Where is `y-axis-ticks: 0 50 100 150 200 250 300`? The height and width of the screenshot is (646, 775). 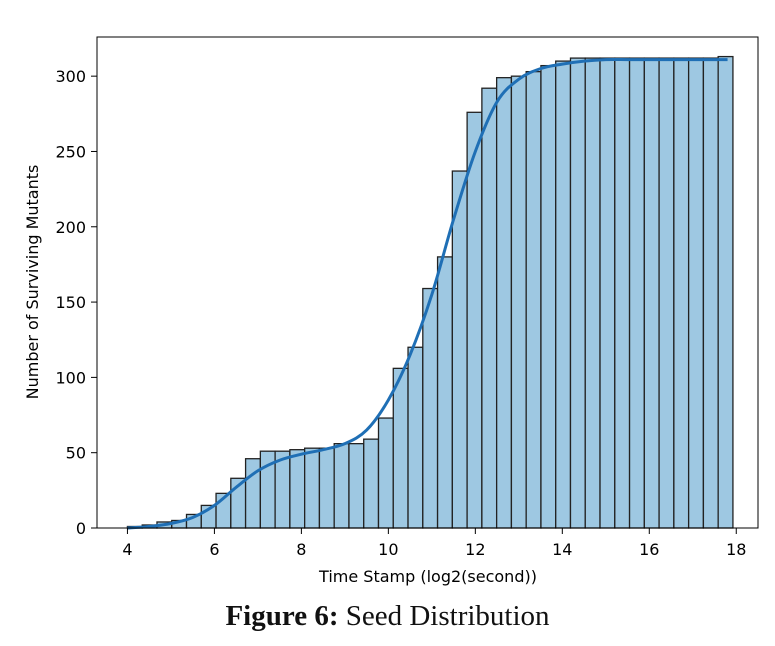
y-axis-ticks: 0 50 100 150 200 250 300 is located at coordinates (76, 302).